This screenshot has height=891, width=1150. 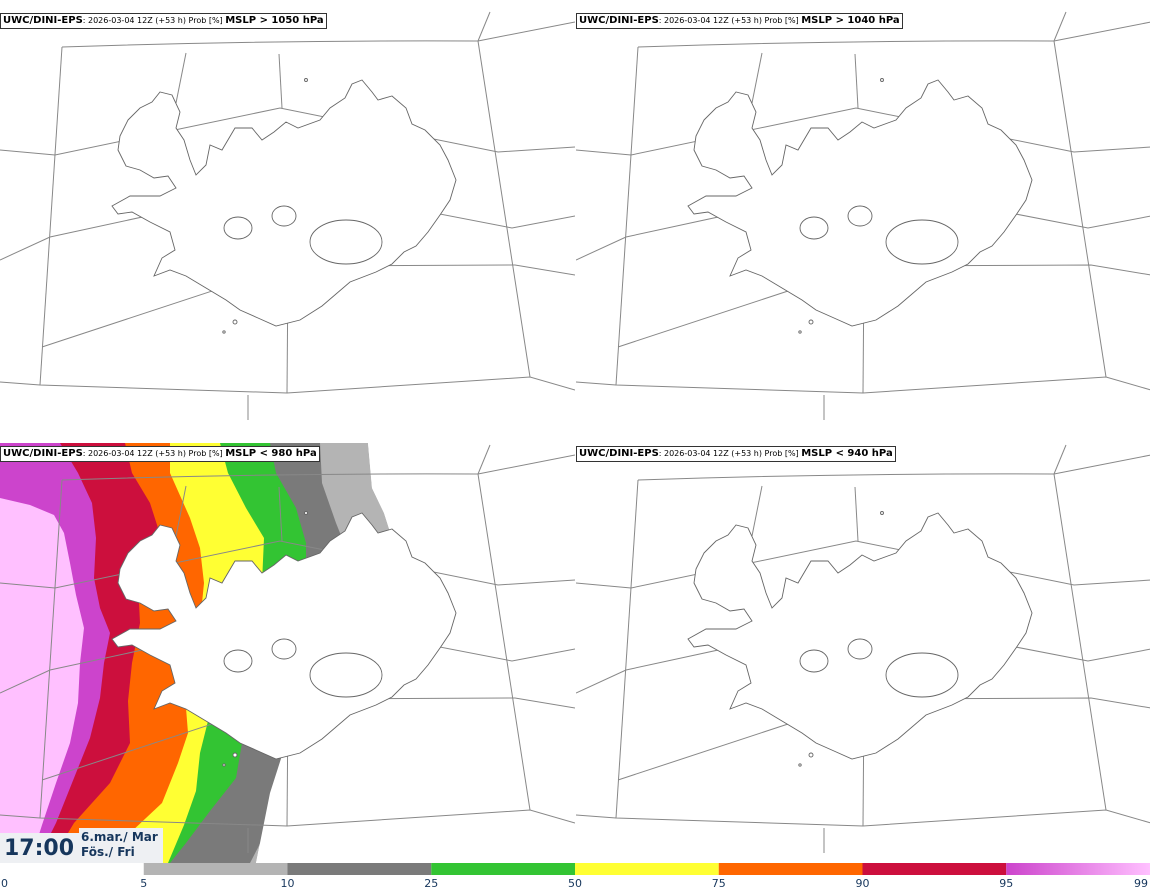 I want to click on colorbar-tick-label: 50, so click(x=575, y=883).